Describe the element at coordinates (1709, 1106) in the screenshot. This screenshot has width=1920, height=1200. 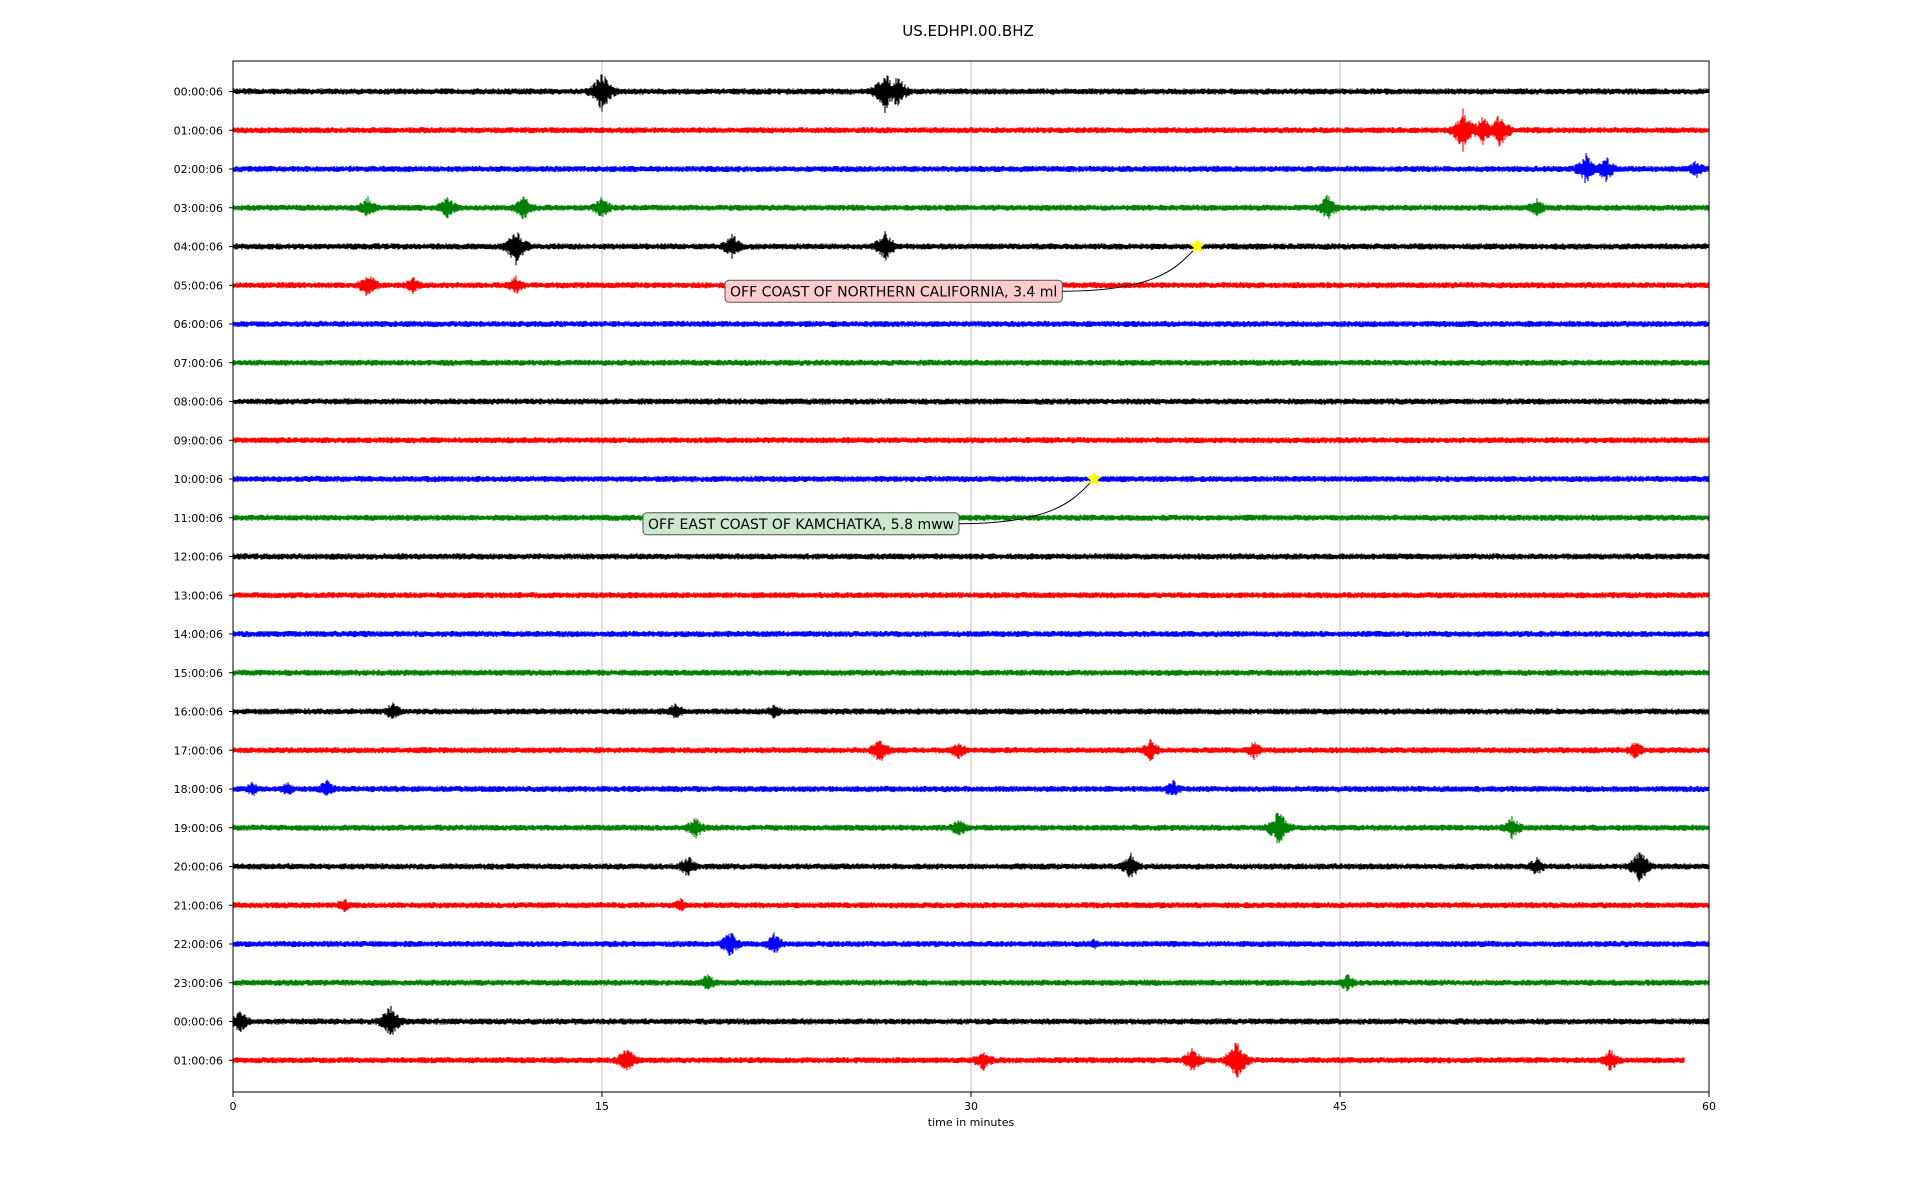
I see `x-tick-label: 60` at that location.